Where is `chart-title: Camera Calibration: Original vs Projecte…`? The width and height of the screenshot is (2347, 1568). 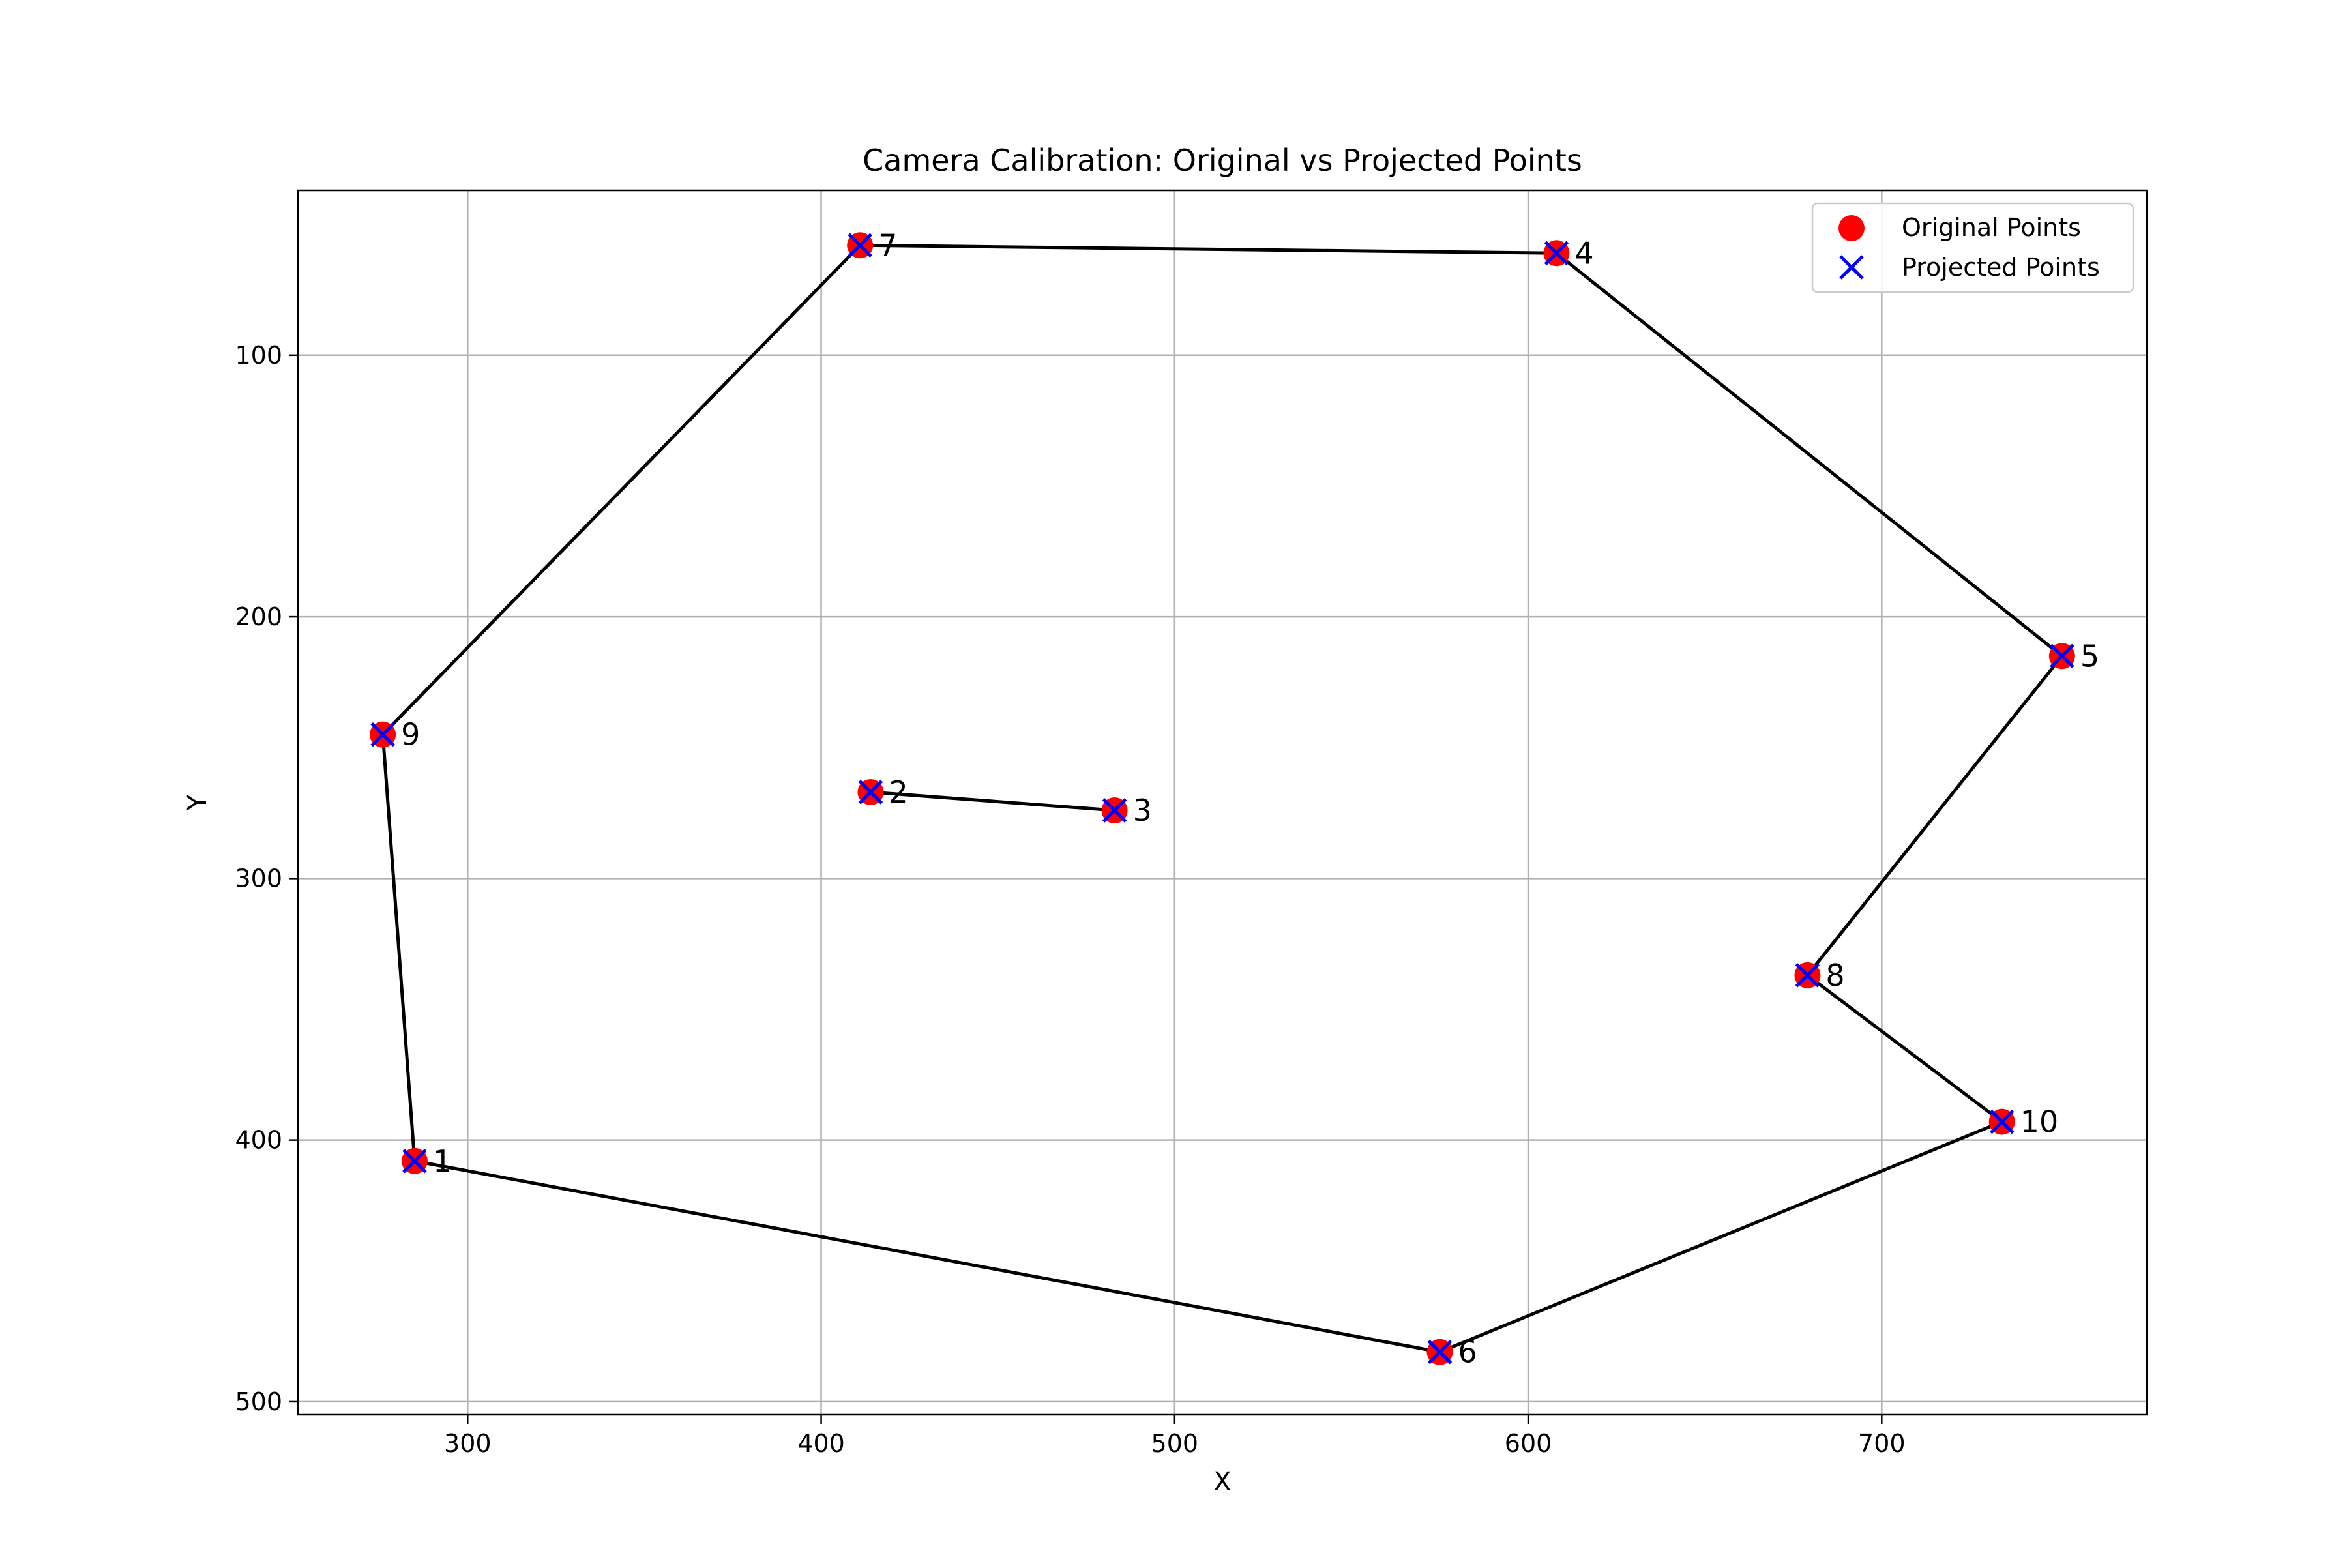 chart-title: Camera Calibration: Original vs Projecte… is located at coordinates (1222, 160).